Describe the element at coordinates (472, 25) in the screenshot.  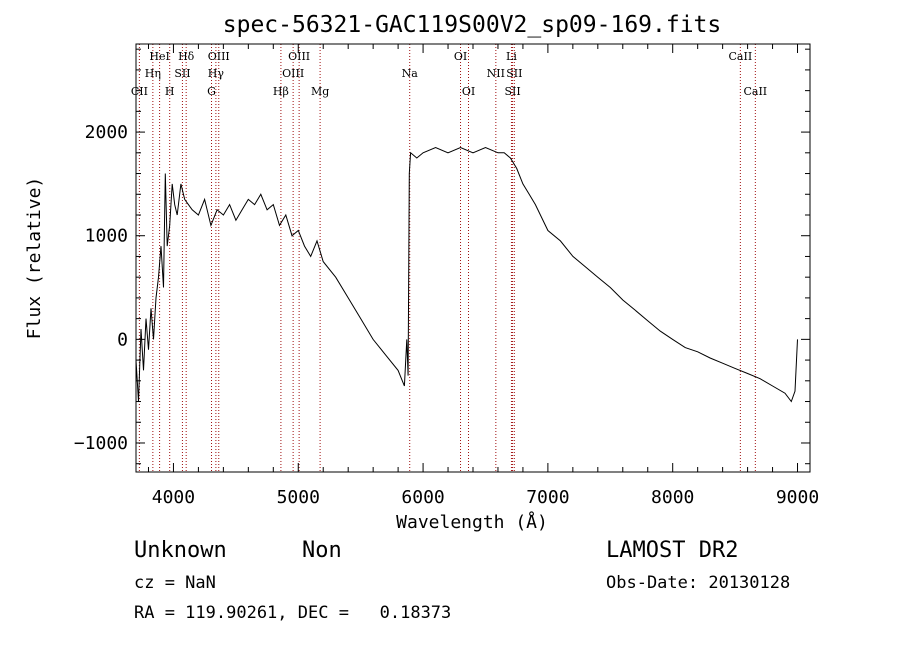
I see `chart-title: spec-56321-GAC119S00V2_sp09-169.fits` at that location.